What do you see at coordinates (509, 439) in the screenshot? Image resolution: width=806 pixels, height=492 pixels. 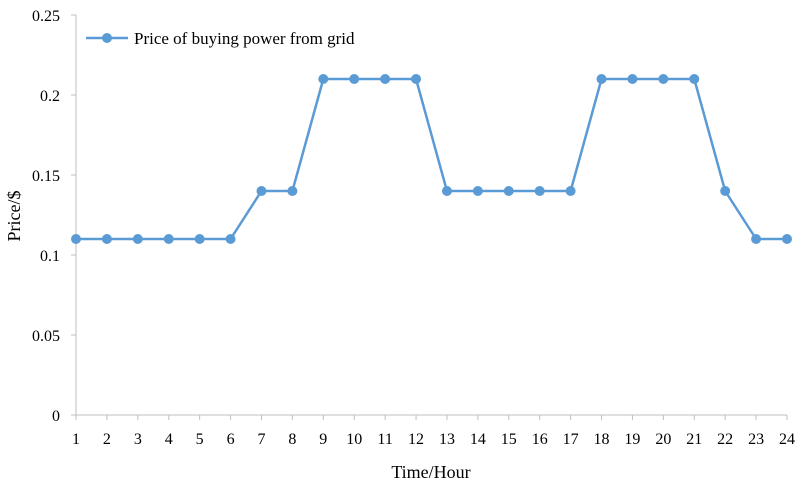 I see `x-tick-label: 15` at bounding box center [509, 439].